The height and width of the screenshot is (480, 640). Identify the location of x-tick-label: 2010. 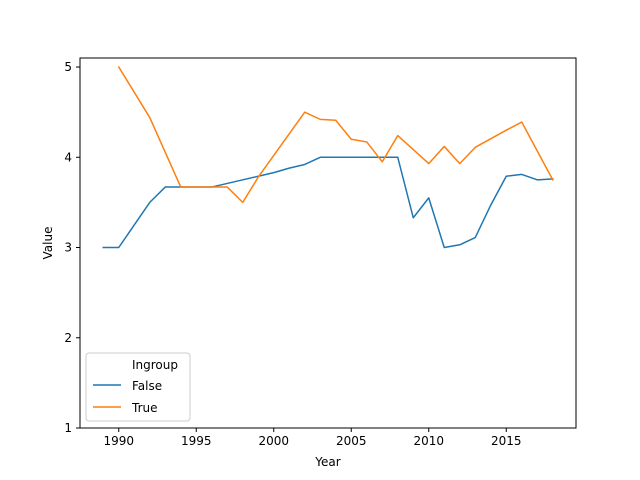
(428, 441).